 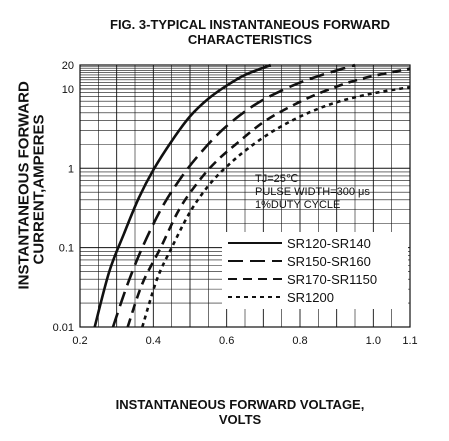 What do you see at coordinates (68, 90) in the screenshot?
I see `y-tick-label: 10` at bounding box center [68, 90].